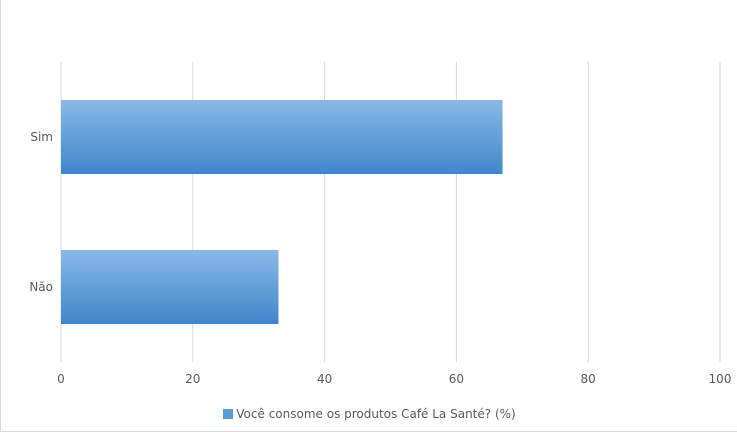 This screenshot has height=432, width=737. I want to click on x-tick-label: 0, so click(61, 379).